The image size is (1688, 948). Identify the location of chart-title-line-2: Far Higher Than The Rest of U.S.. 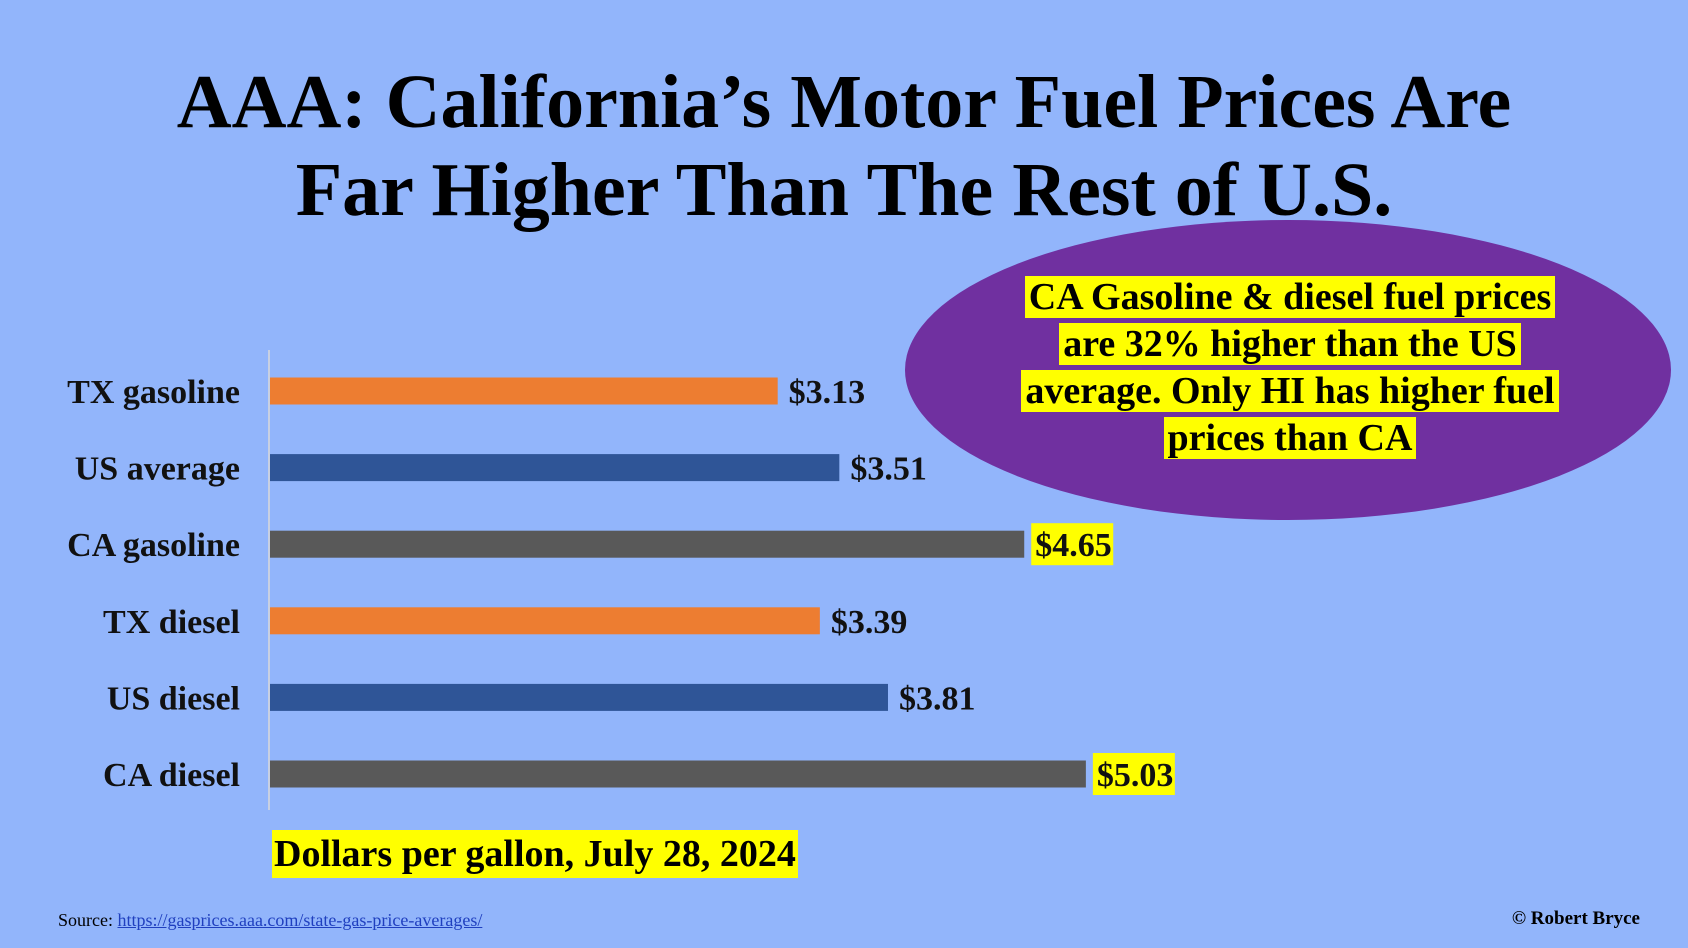
(844, 190).